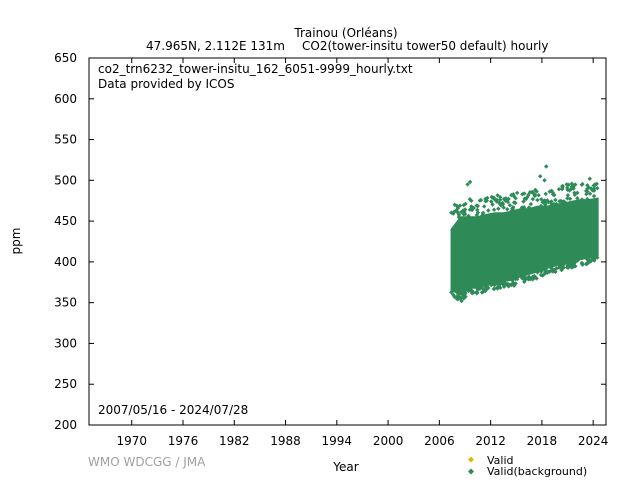  I want to click on legend: Valid Valid(background), so click(527, 466).